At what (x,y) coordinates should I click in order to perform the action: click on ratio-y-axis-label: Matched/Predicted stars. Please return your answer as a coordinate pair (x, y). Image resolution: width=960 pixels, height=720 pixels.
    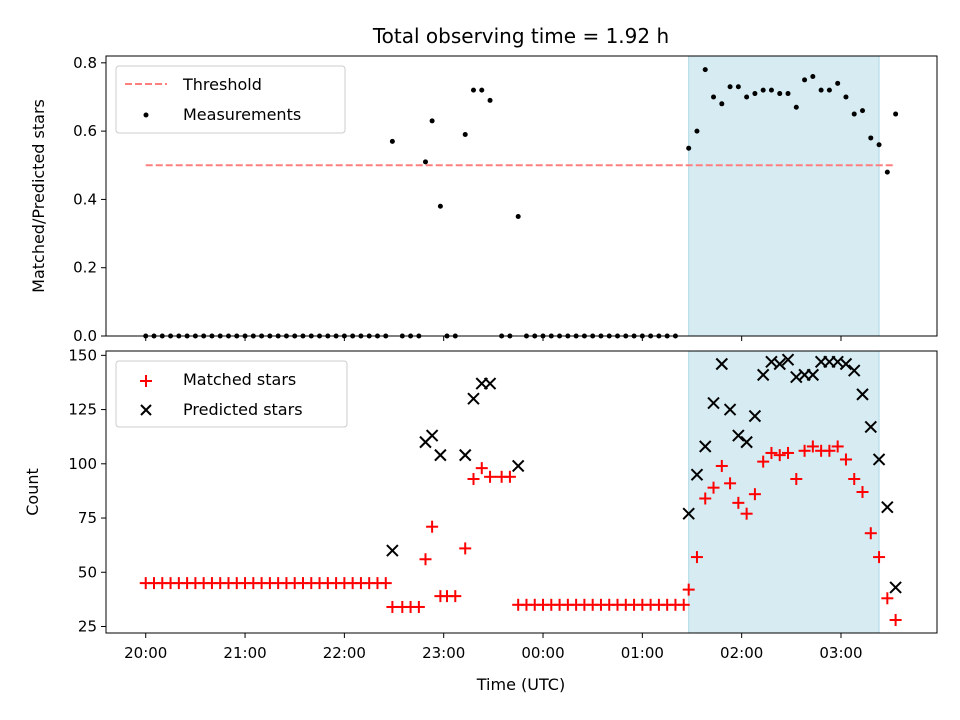
    Looking at the image, I should click on (38, 196).